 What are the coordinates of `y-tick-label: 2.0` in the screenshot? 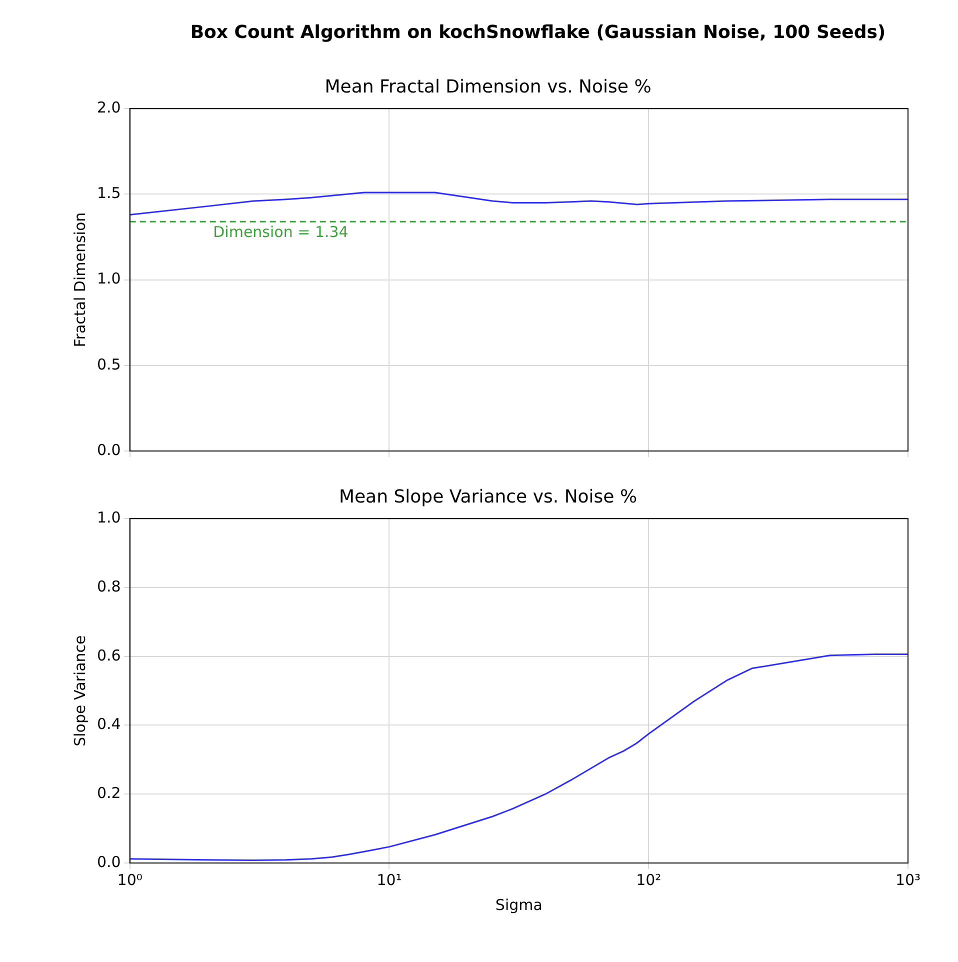 It's located at (108, 107).